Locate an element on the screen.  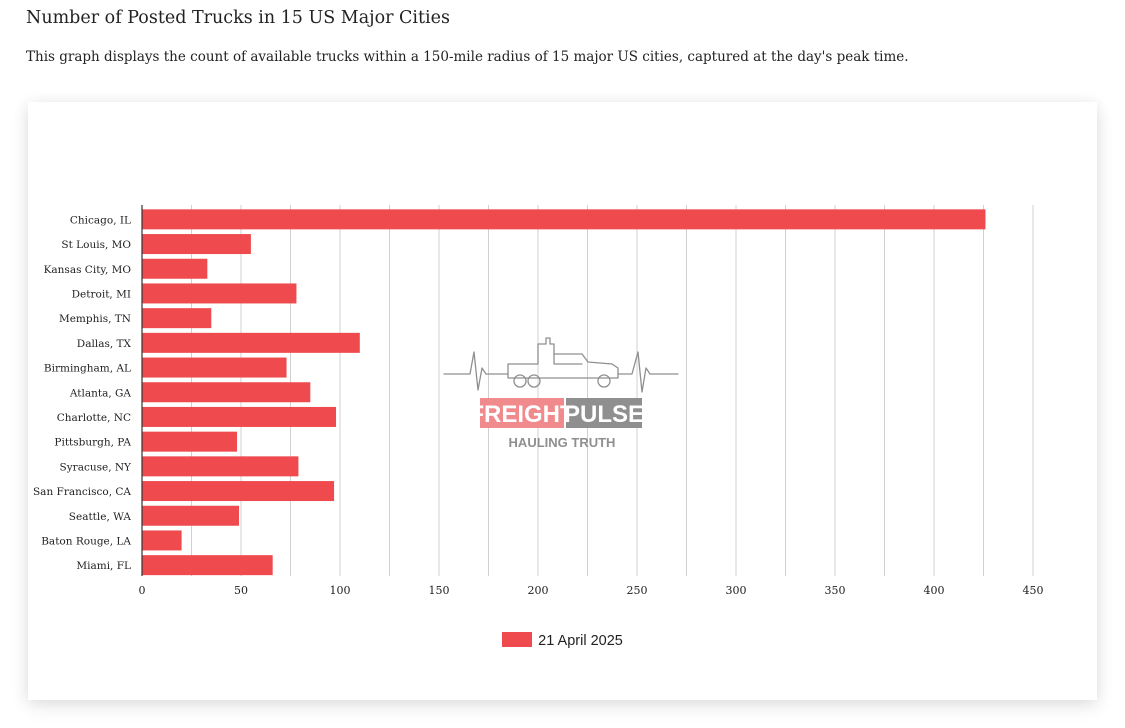
brand-red-block is located at coordinates (522, 413).